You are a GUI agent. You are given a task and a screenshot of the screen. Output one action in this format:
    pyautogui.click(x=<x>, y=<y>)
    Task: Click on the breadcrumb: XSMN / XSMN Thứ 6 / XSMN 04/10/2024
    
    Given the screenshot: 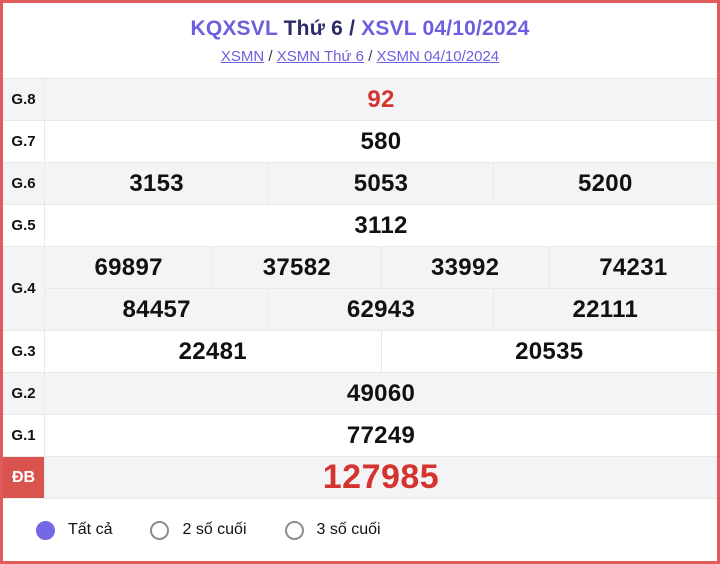 What is the action you would take?
    pyautogui.click(x=360, y=56)
    